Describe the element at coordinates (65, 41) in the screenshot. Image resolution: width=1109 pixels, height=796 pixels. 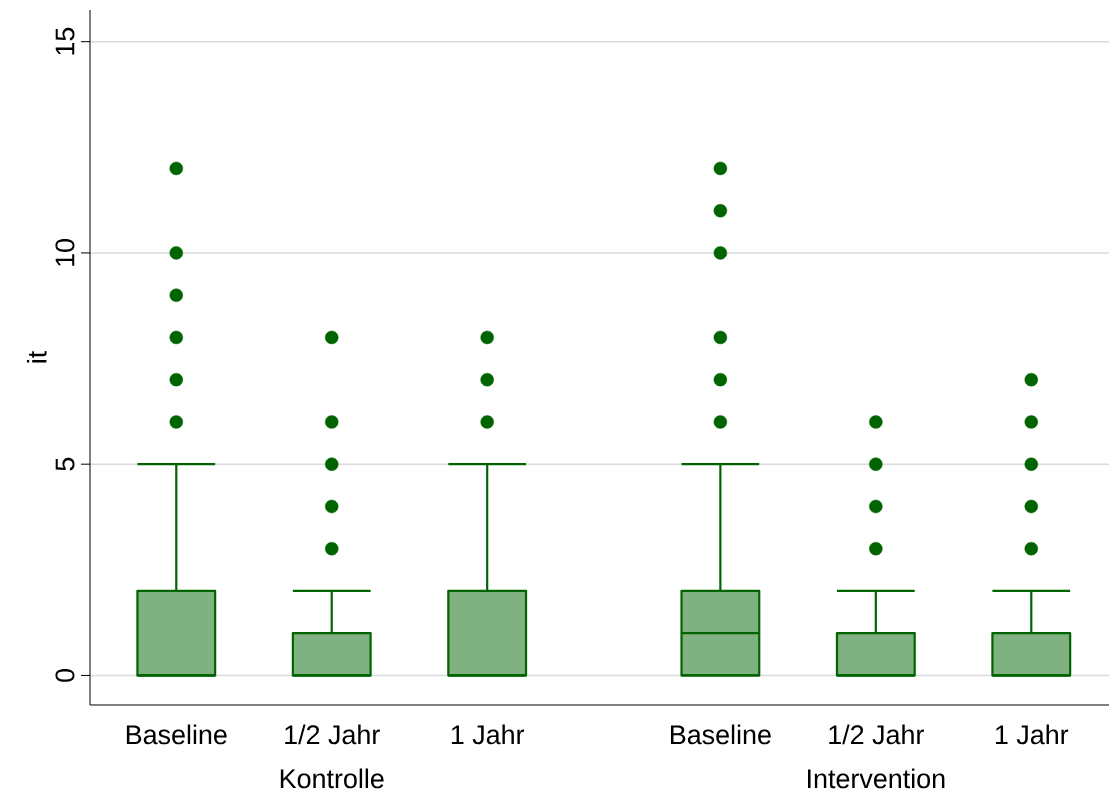
I see `y-tick-label: 15` at that location.